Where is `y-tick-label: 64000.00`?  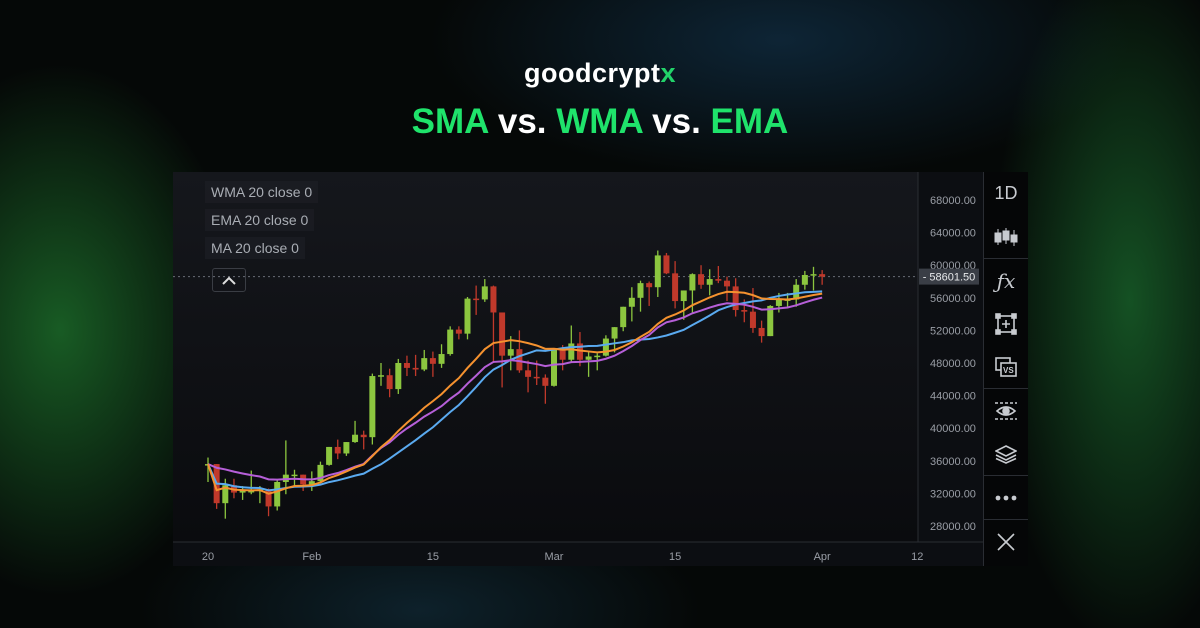
y-tick-label: 64000.00 is located at coordinates (953, 234).